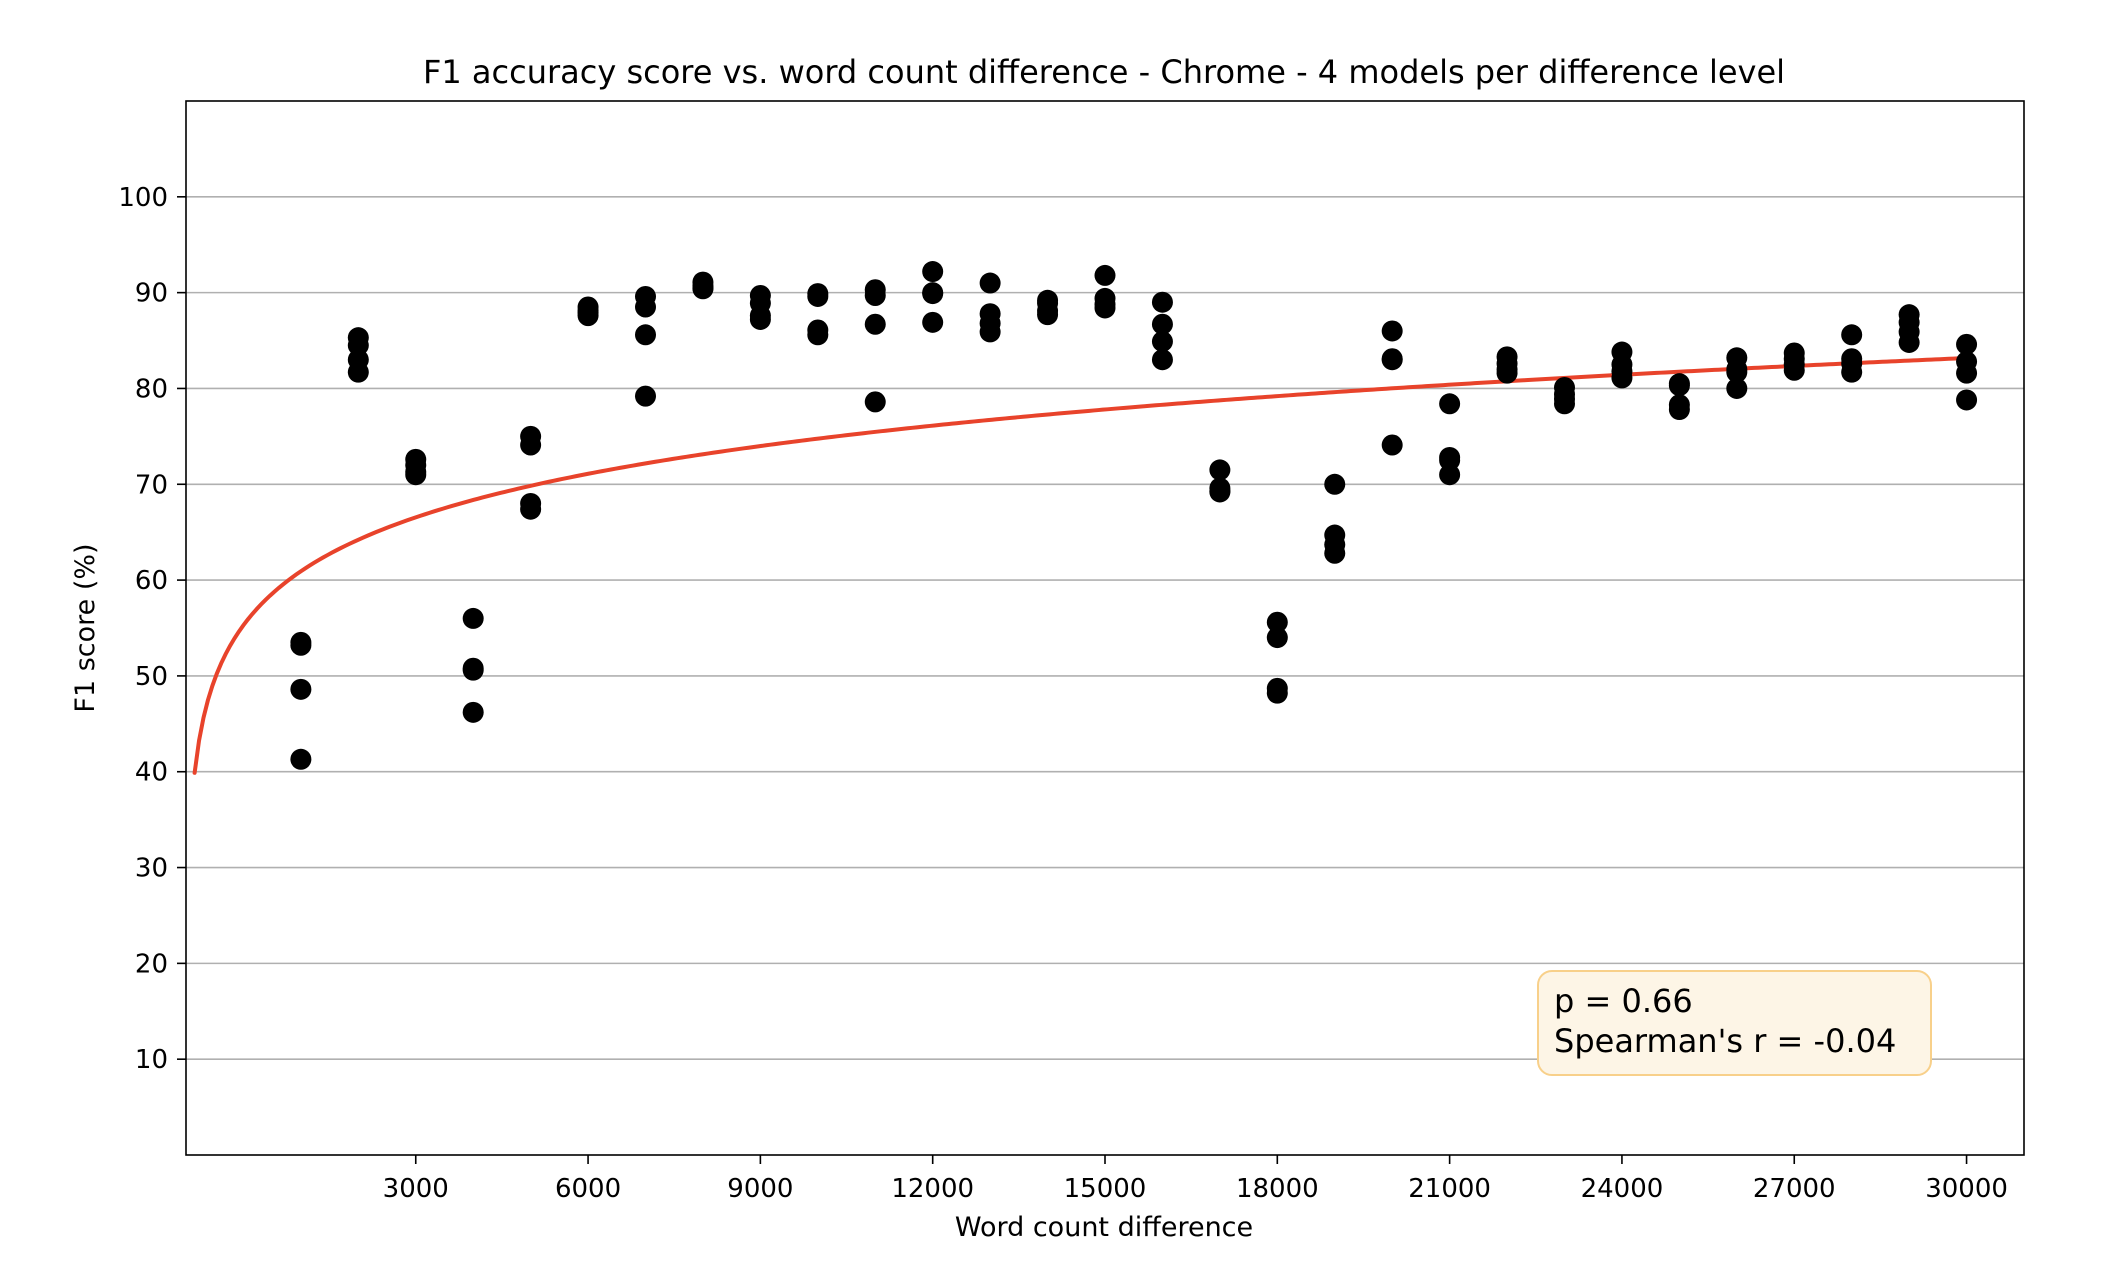 The width and height of the screenshot is (2118, 1264). I want to click on y-tick-label: 50, so click(151, 677).